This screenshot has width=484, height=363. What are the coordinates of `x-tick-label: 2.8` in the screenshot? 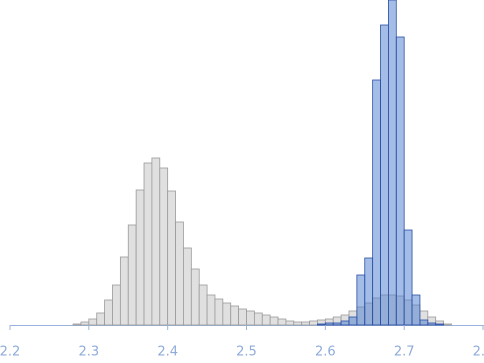 It's located at (478, 352).